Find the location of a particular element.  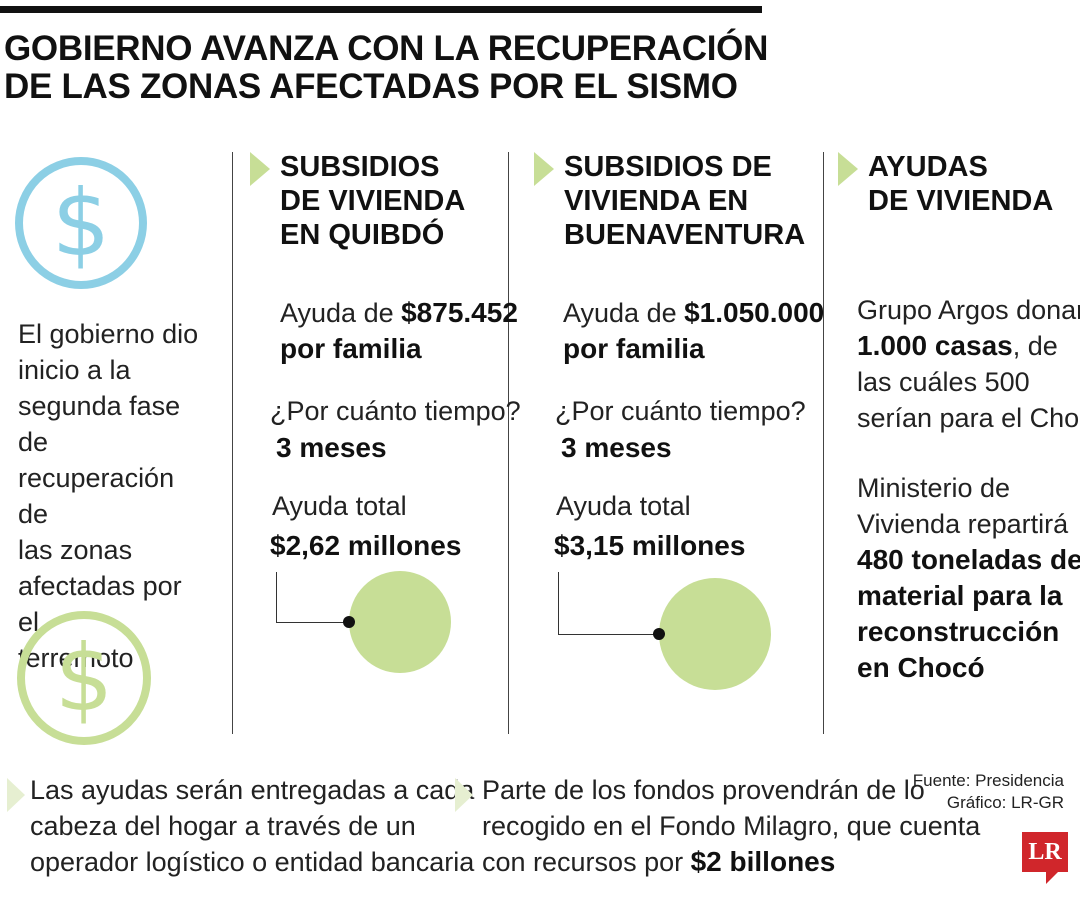

note-line: recogido en el Fondo Milagro, que cuenta is located at coordinates (731, 826).